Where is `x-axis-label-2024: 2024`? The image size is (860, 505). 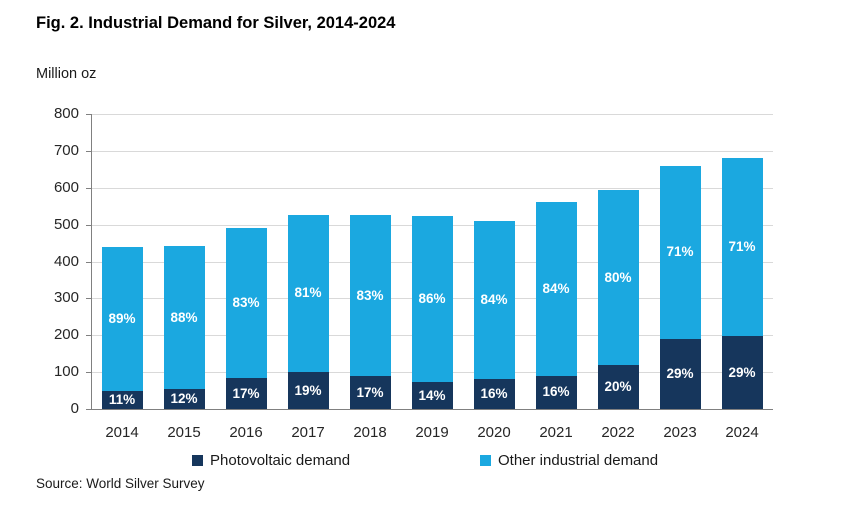 x-axis-label-2024: 2024 is located at coordinates (742, 432).